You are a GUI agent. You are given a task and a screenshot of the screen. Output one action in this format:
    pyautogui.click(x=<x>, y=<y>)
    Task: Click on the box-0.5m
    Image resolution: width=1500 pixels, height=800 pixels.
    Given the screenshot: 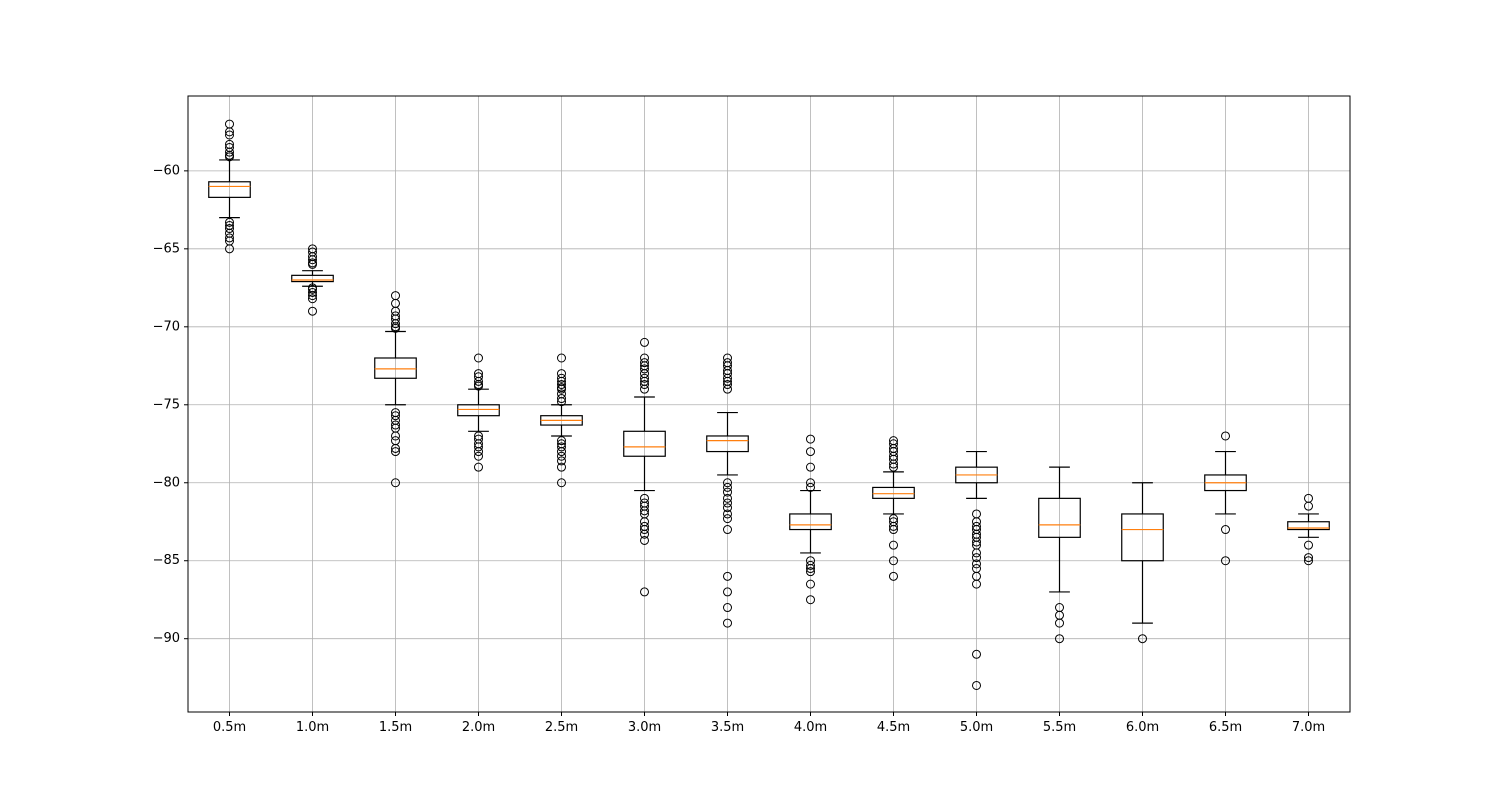 What is the action you would take?
    pyautogui.click(x=229, y=186)
    